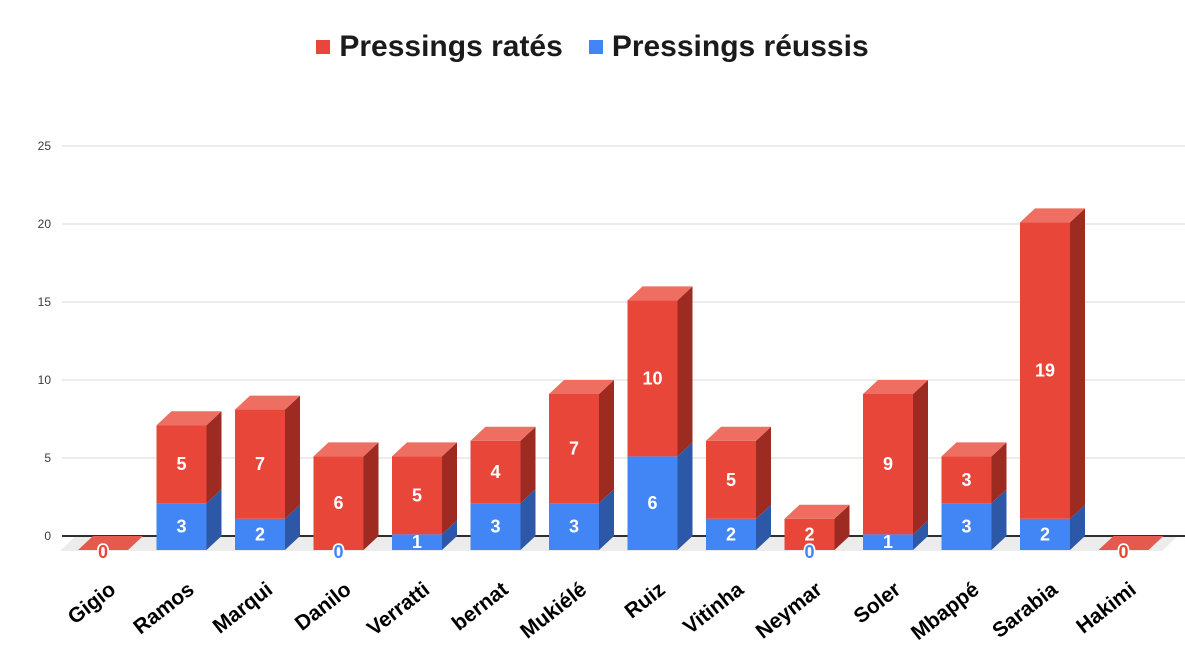  I want to click on x-axis-label-ruiz: Ruiz, so click(644, 600).